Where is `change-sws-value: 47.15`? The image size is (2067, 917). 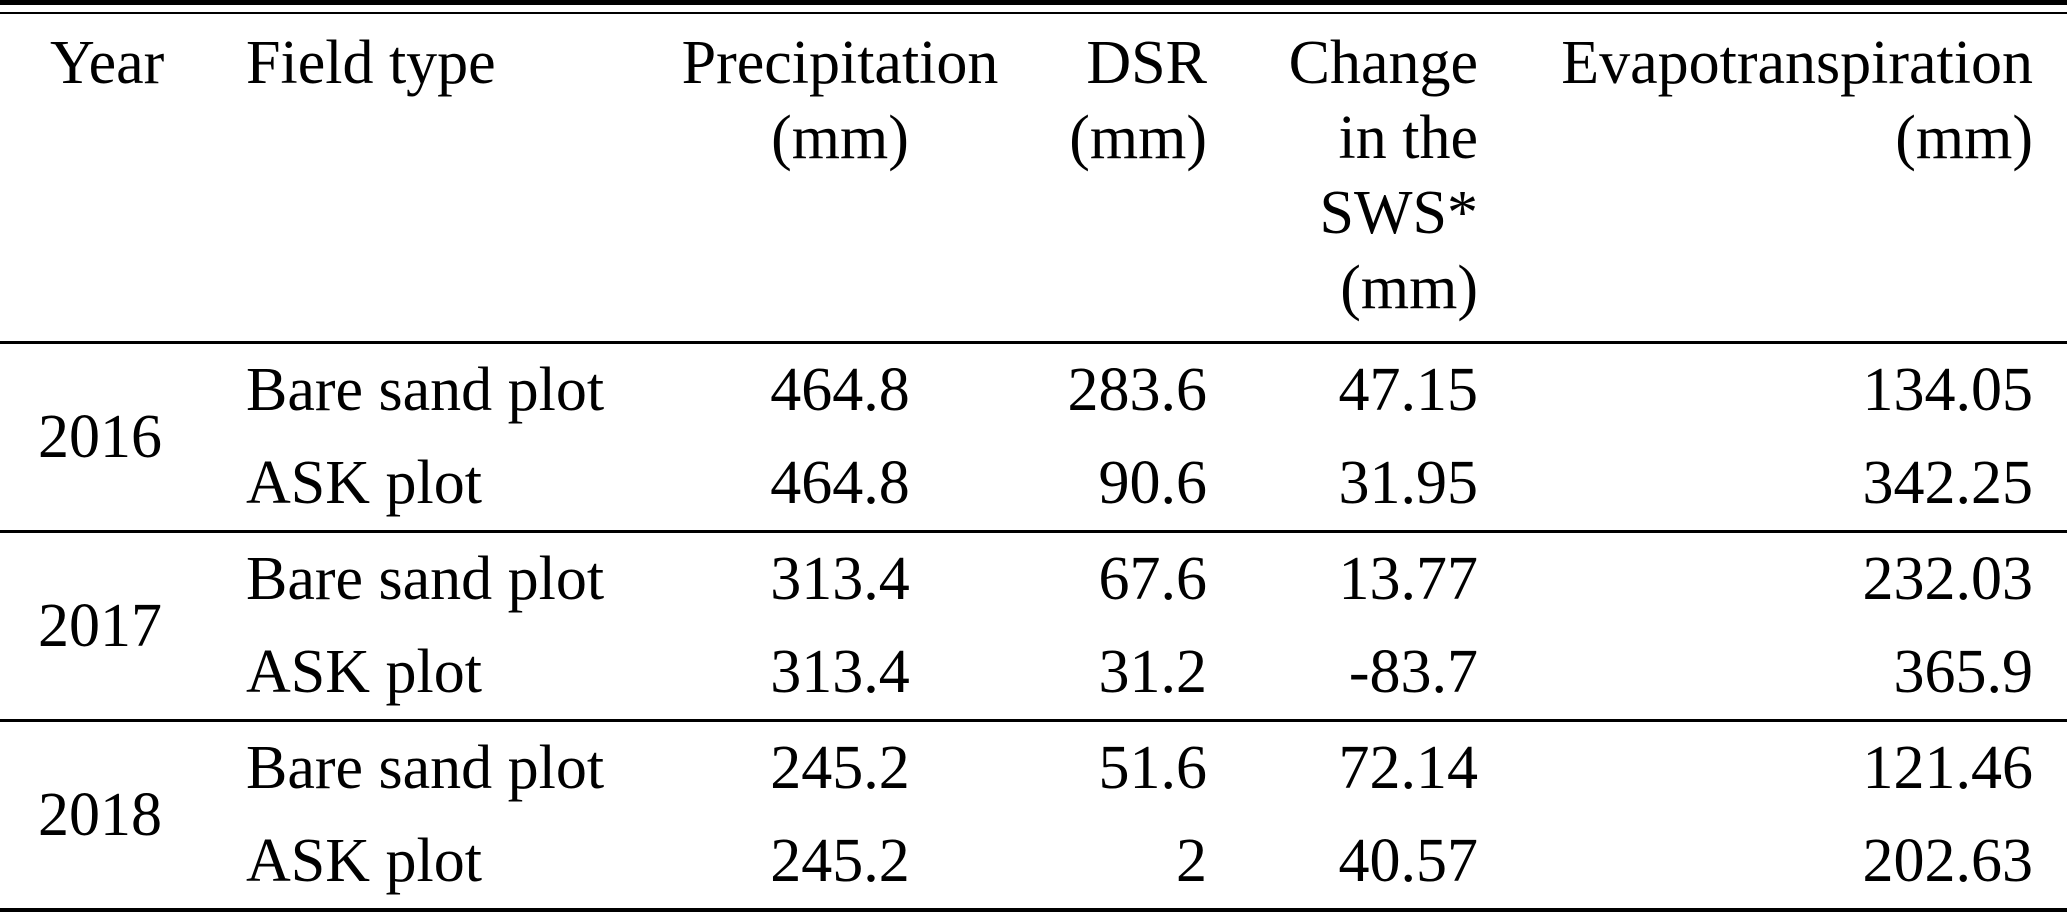
change-sws-value: 47.15 is located at coordinates (1408, 390).